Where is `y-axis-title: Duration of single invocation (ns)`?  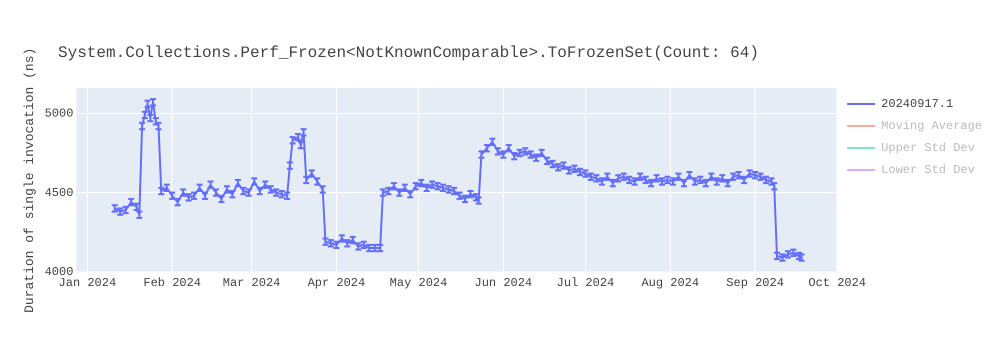
y-axis-title: Duration of single invocation (ns) is located at coordinates (30, 180).